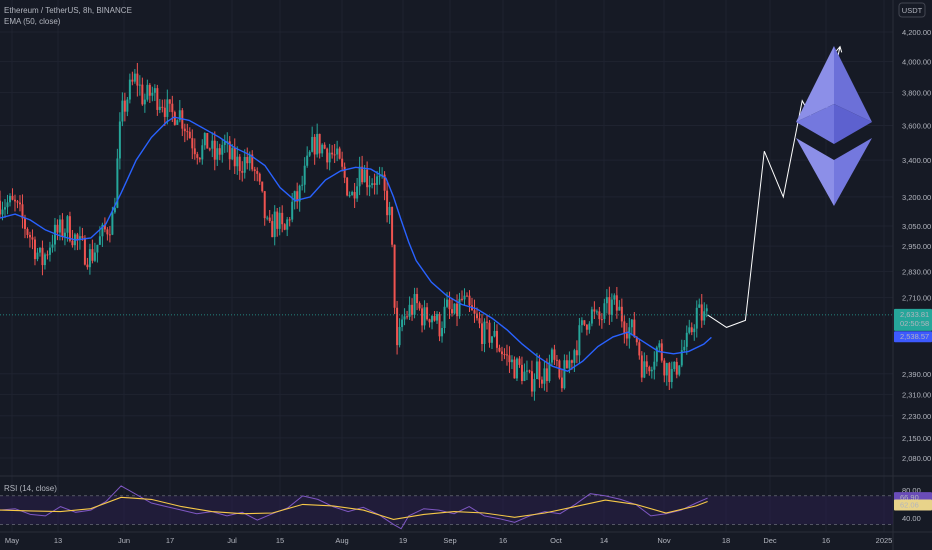 The image size is (932, 550). What do you see at coordinates (68, 10) in the screenshot?
I see `symbol-title: Ethereum / TetherUS, 8h, BINANCE` at bounding box center [68, 10].